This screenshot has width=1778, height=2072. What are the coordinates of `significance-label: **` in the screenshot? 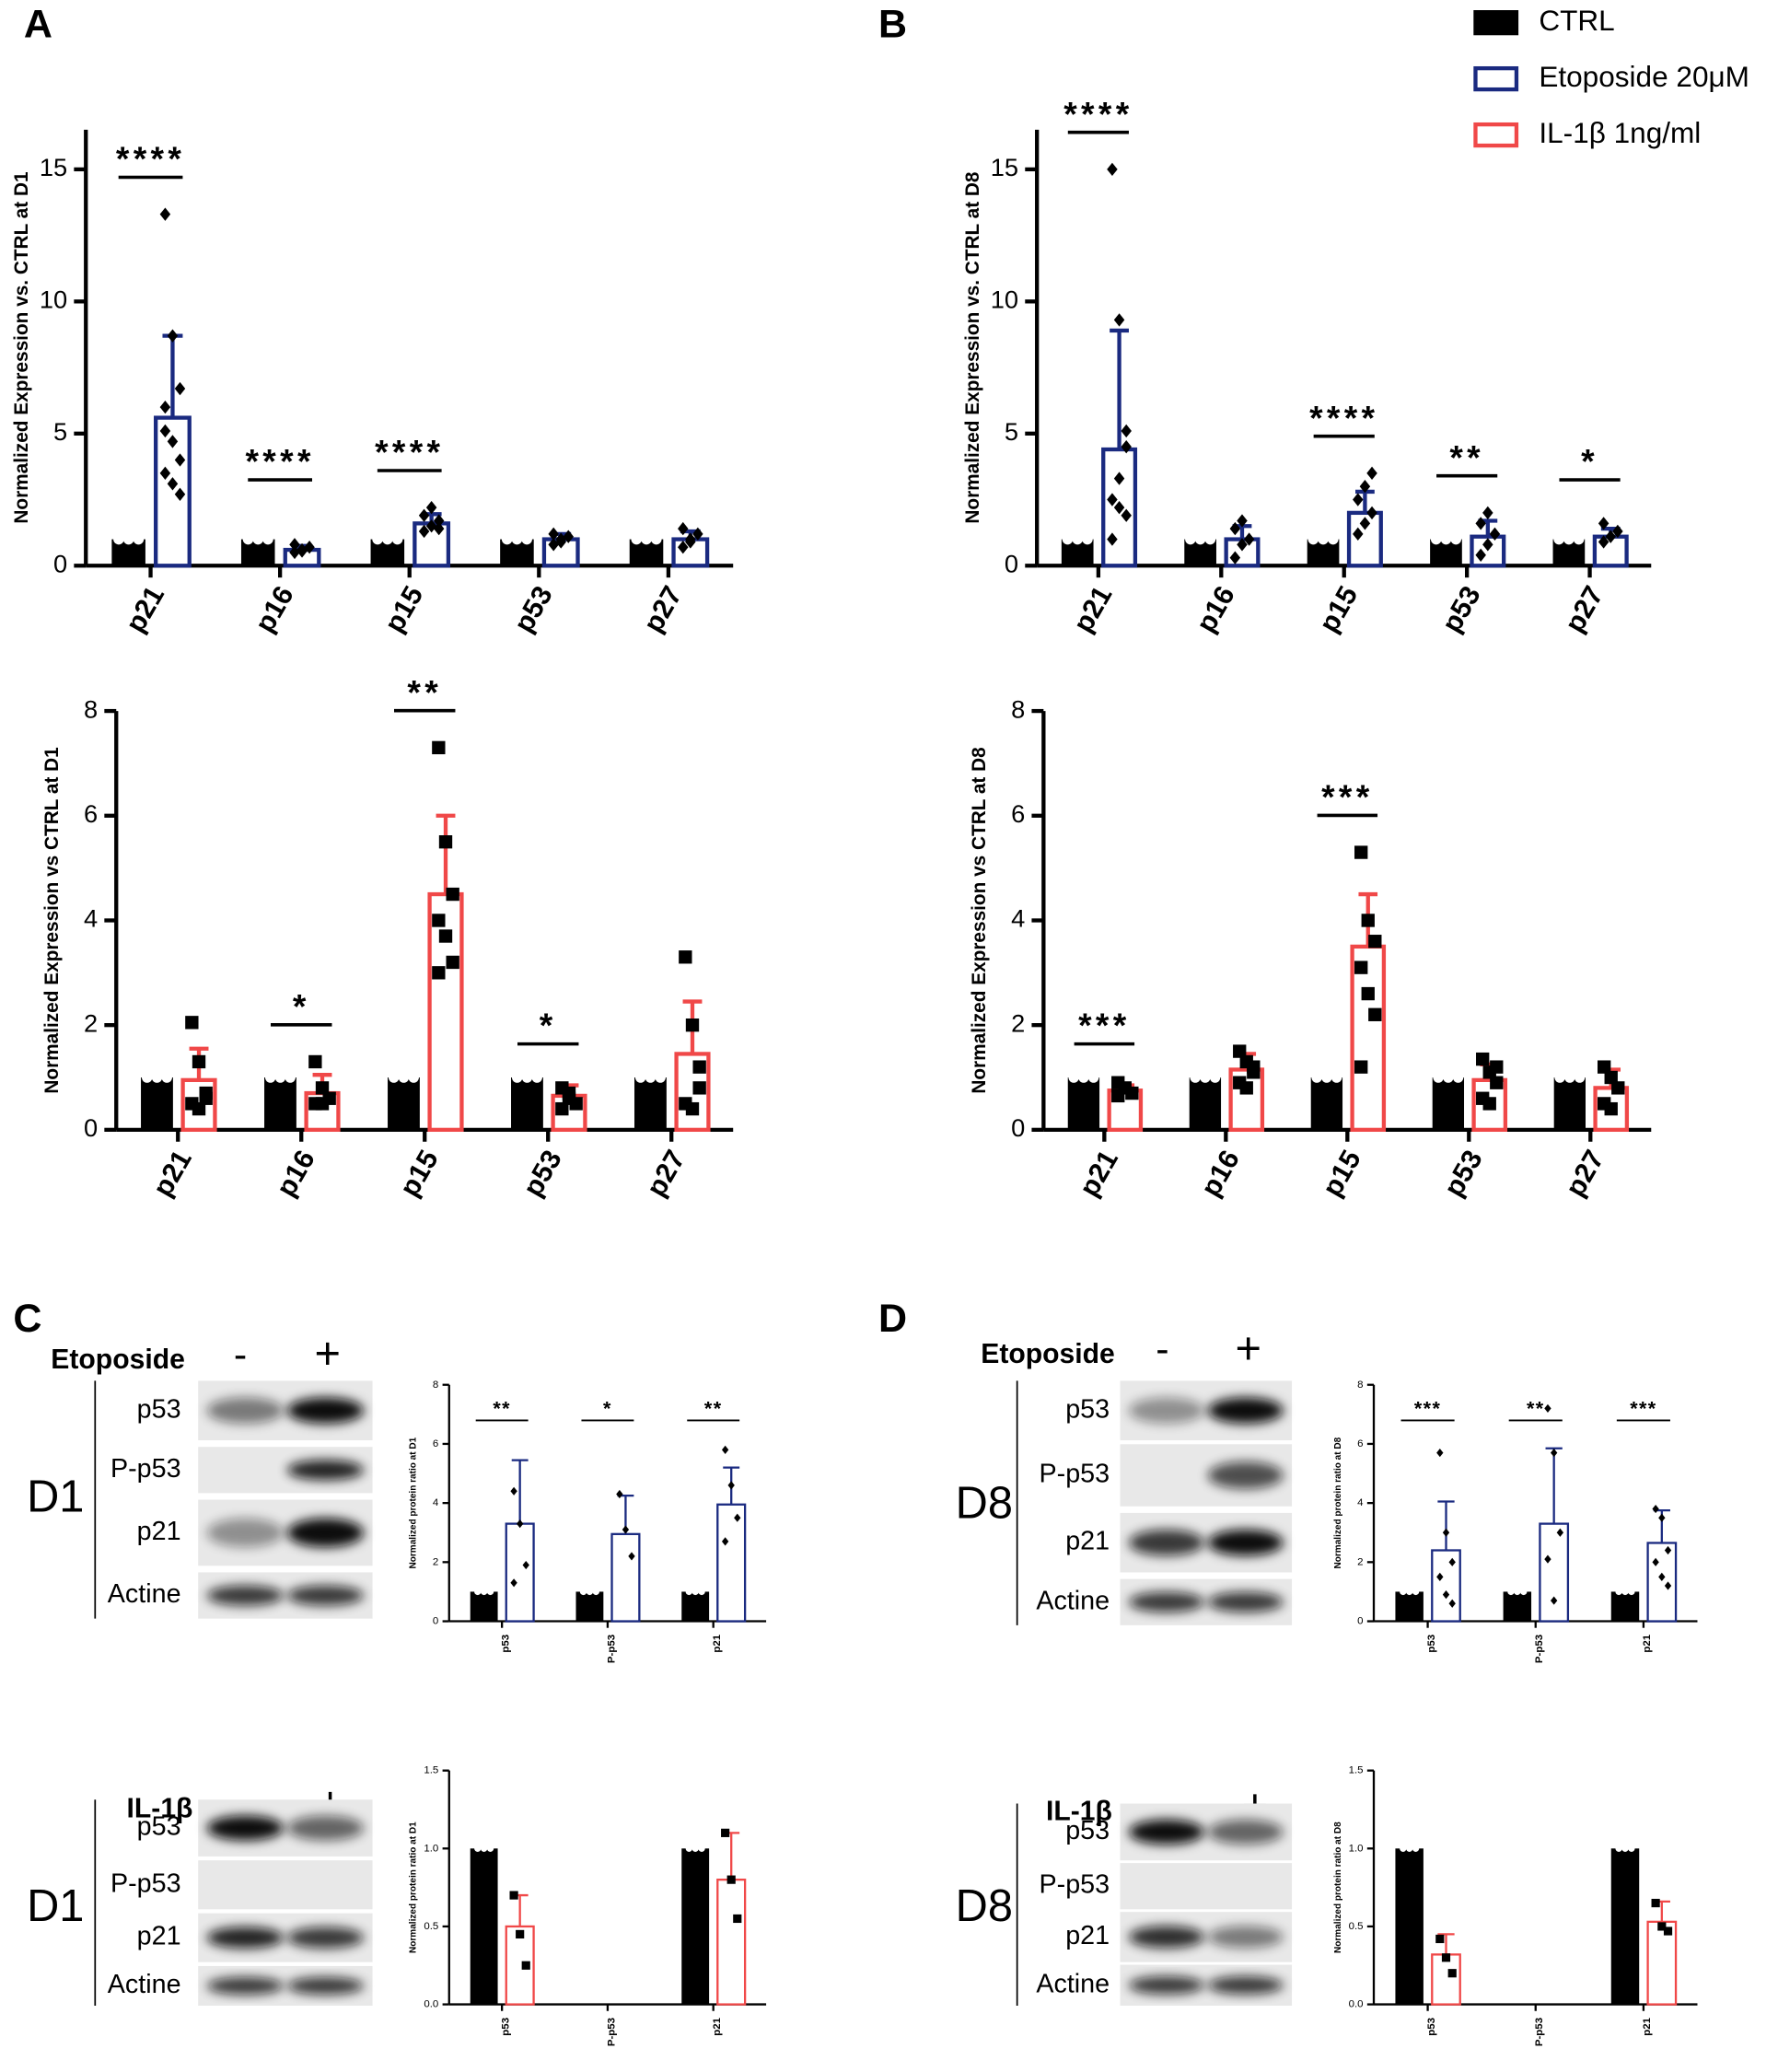 It's located at (424, 691).